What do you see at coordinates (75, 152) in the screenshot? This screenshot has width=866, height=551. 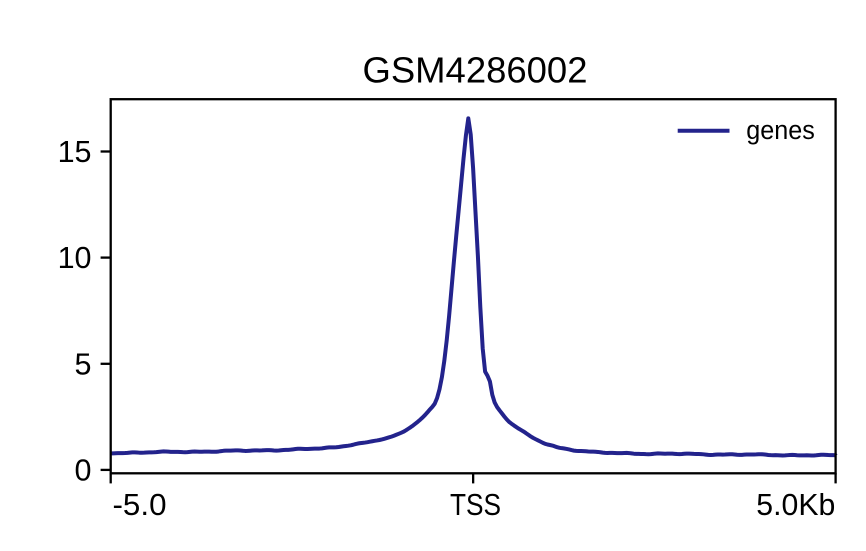 I see `svg-text: 15` at bounding box center [75, 152].